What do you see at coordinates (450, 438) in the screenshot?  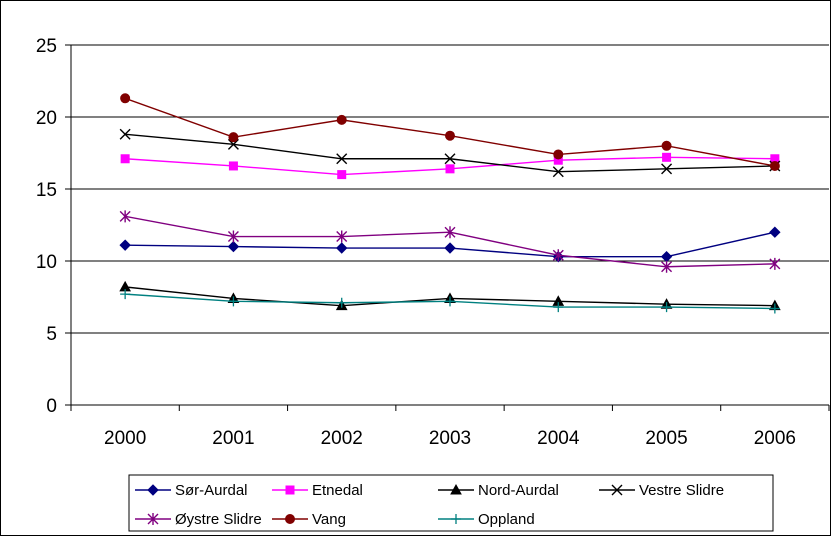 I see `x-tick-label: 2003` at bounding box center [450, 438].